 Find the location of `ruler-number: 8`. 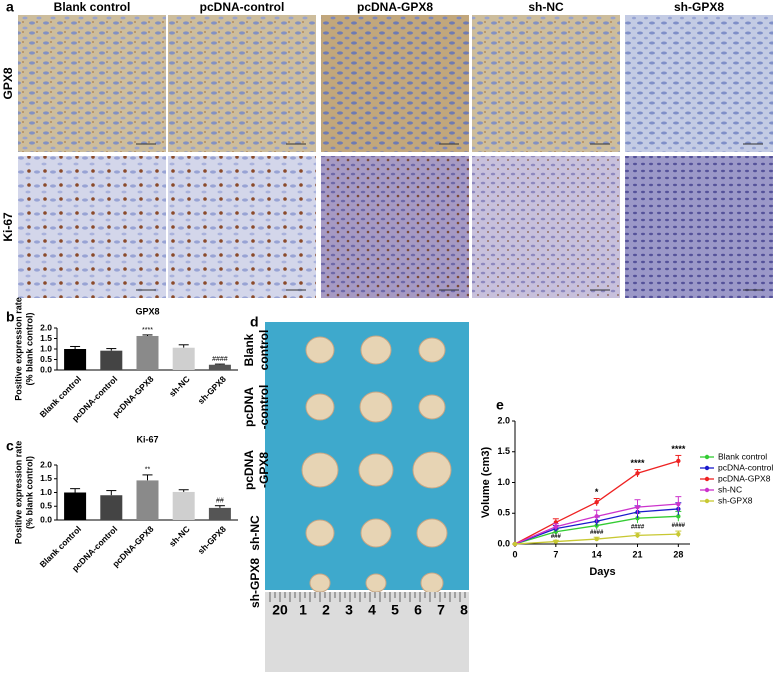

ruler-number: 8 is located at coordinates (464, 610).